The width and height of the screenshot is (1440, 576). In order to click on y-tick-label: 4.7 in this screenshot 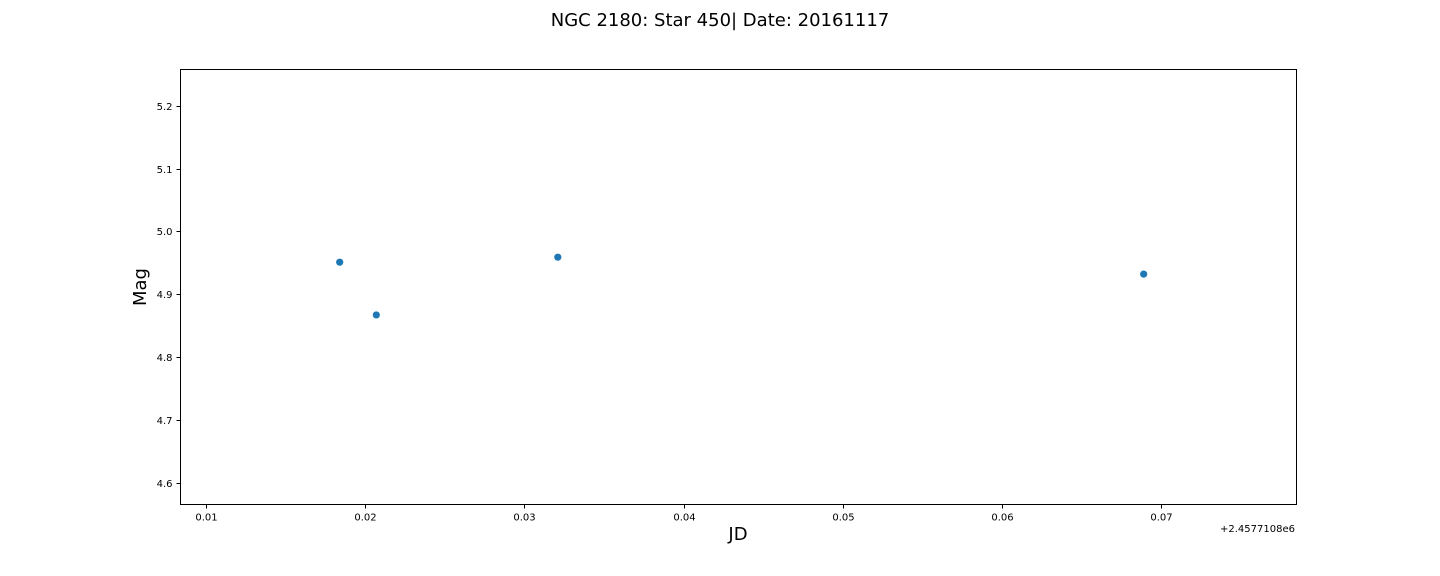, I will do `click(165, 421)`.